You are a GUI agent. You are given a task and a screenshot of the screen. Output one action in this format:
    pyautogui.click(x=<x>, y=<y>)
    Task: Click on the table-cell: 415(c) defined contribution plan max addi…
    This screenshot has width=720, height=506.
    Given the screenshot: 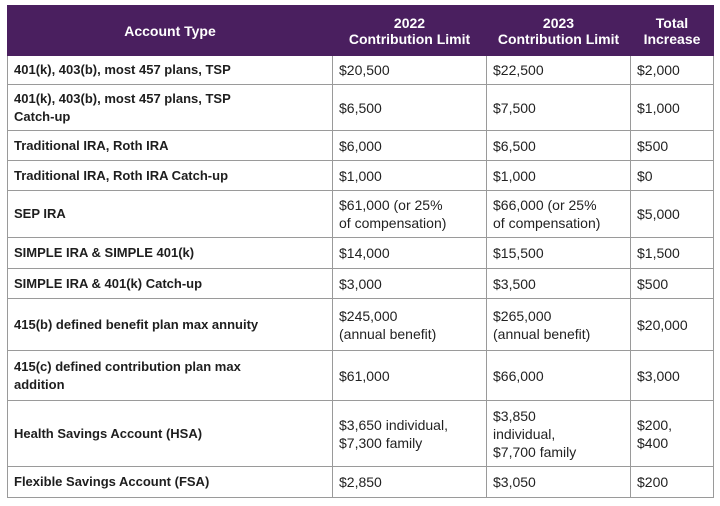 What is the action you would take?
    pyautogui.click(x=170, y=375)
    